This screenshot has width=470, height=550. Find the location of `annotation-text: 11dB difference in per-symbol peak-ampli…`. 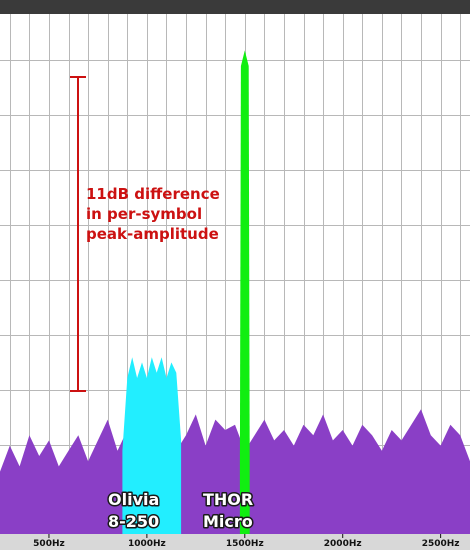

annotation-text: 11dB difference in per-symbol peak-ampli… is located at coordinates (153, 214).